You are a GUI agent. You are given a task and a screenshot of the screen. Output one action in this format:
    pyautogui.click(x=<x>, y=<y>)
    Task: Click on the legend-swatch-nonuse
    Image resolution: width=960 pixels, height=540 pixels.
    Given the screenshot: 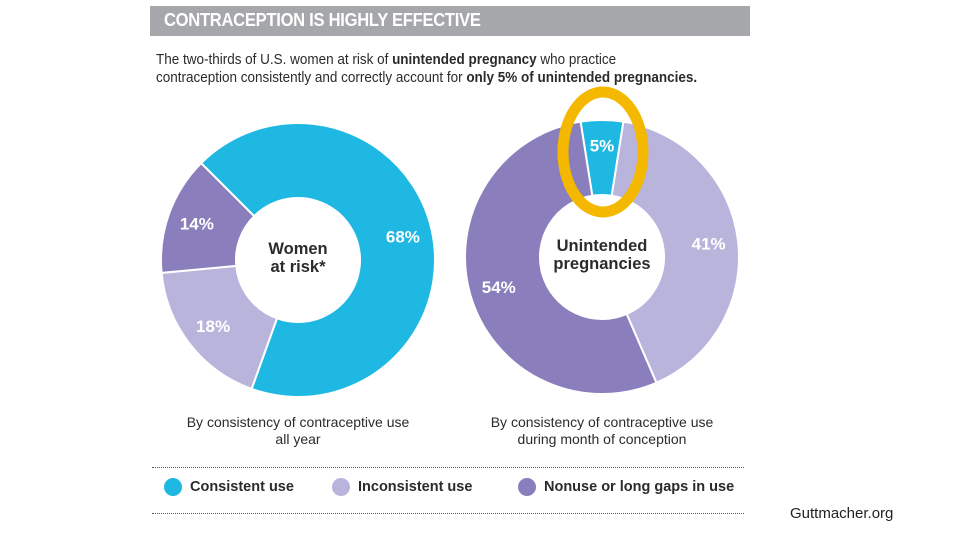 What is the action you would take?
    pyautogui.click(x=527, y=487)
    